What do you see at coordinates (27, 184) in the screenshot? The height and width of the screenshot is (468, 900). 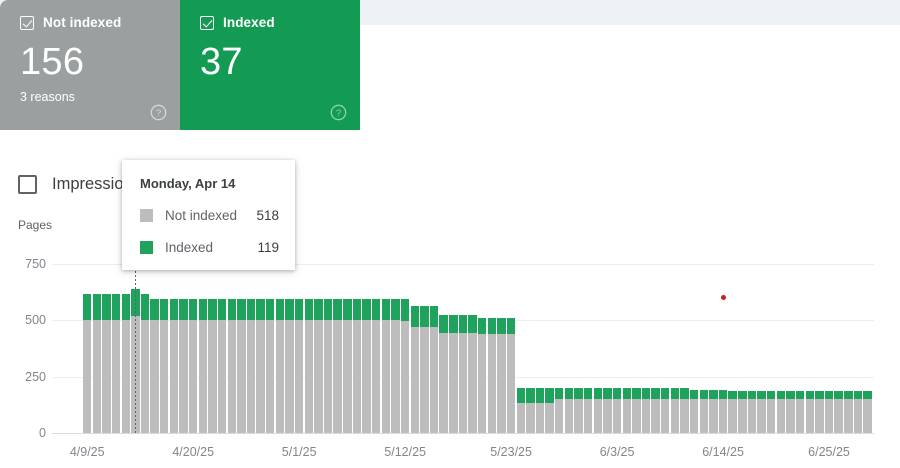 I see `checkbox-unchecked-icon` at bounding box center [27, 184].